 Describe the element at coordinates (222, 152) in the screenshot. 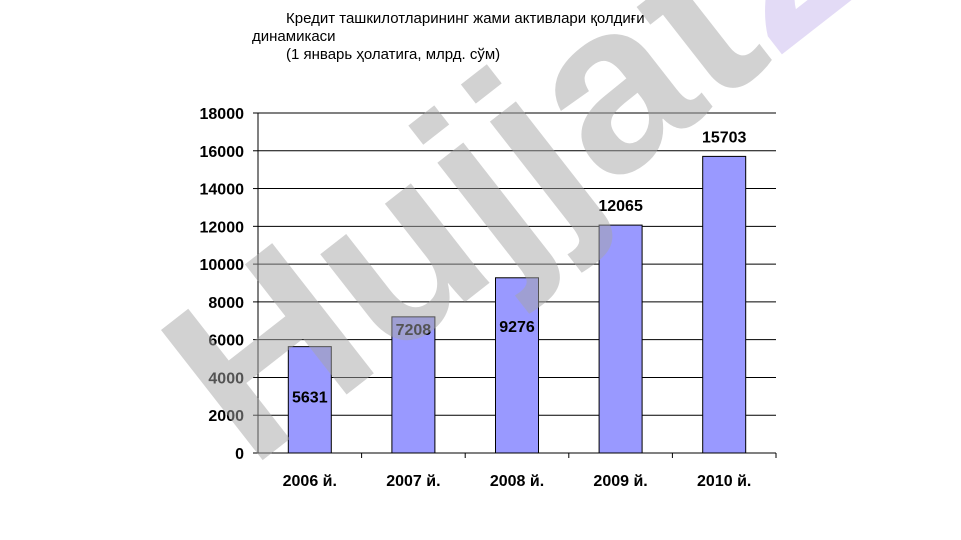

I see `y-tick-label: 16000` at that location.